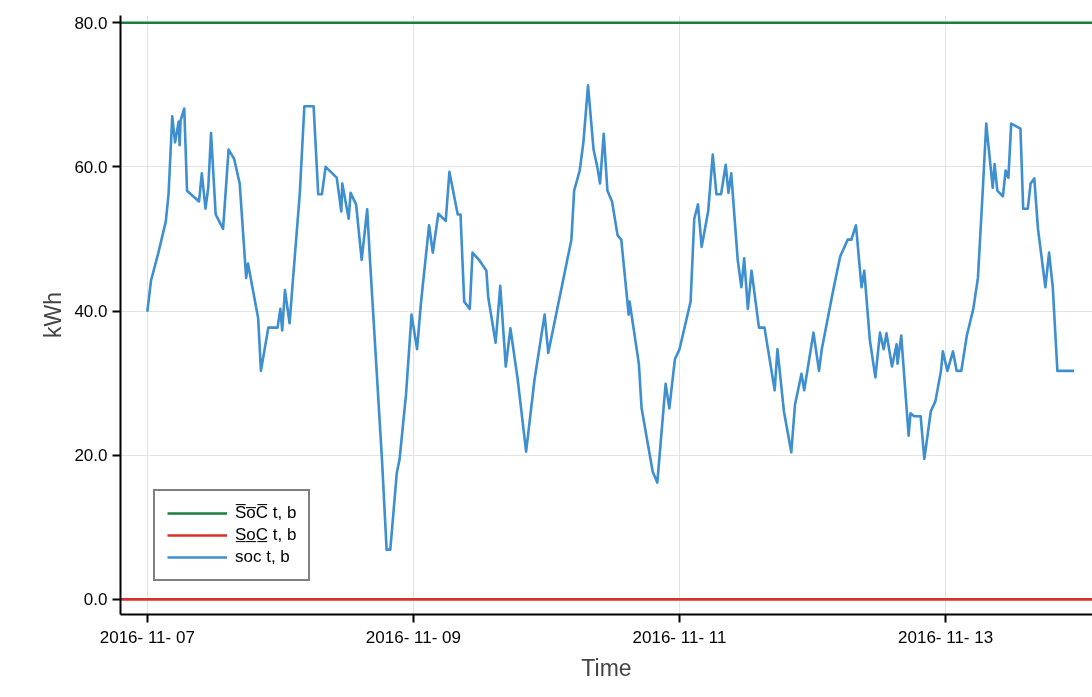 Image resolution: width=1092 pixels, height=697 pixels. Describe the element at coordinates (606, 667) in the screenshot. I see `x-axis-title: Time` at that location.